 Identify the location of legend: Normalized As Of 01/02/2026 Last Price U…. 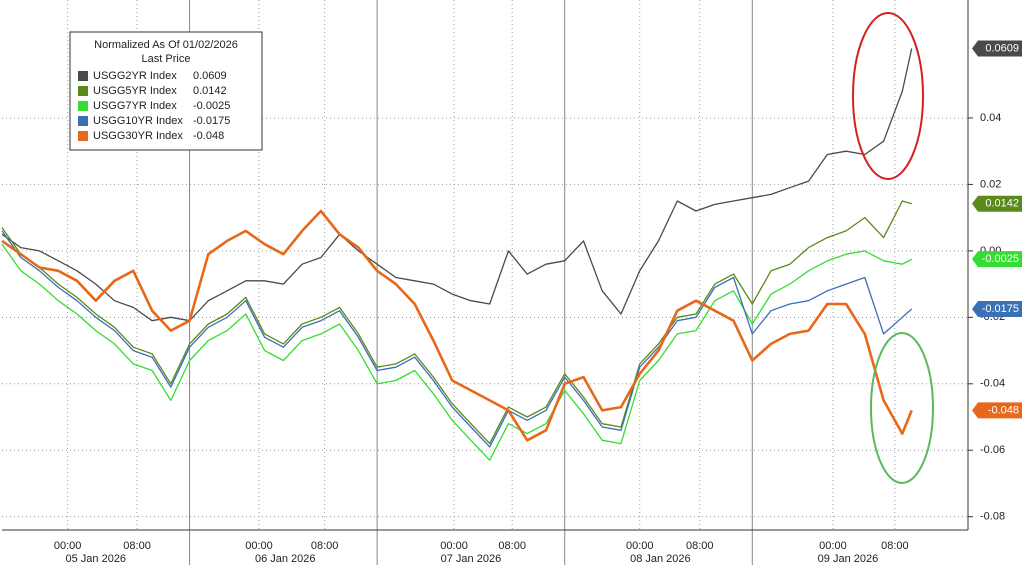
(166, 91).